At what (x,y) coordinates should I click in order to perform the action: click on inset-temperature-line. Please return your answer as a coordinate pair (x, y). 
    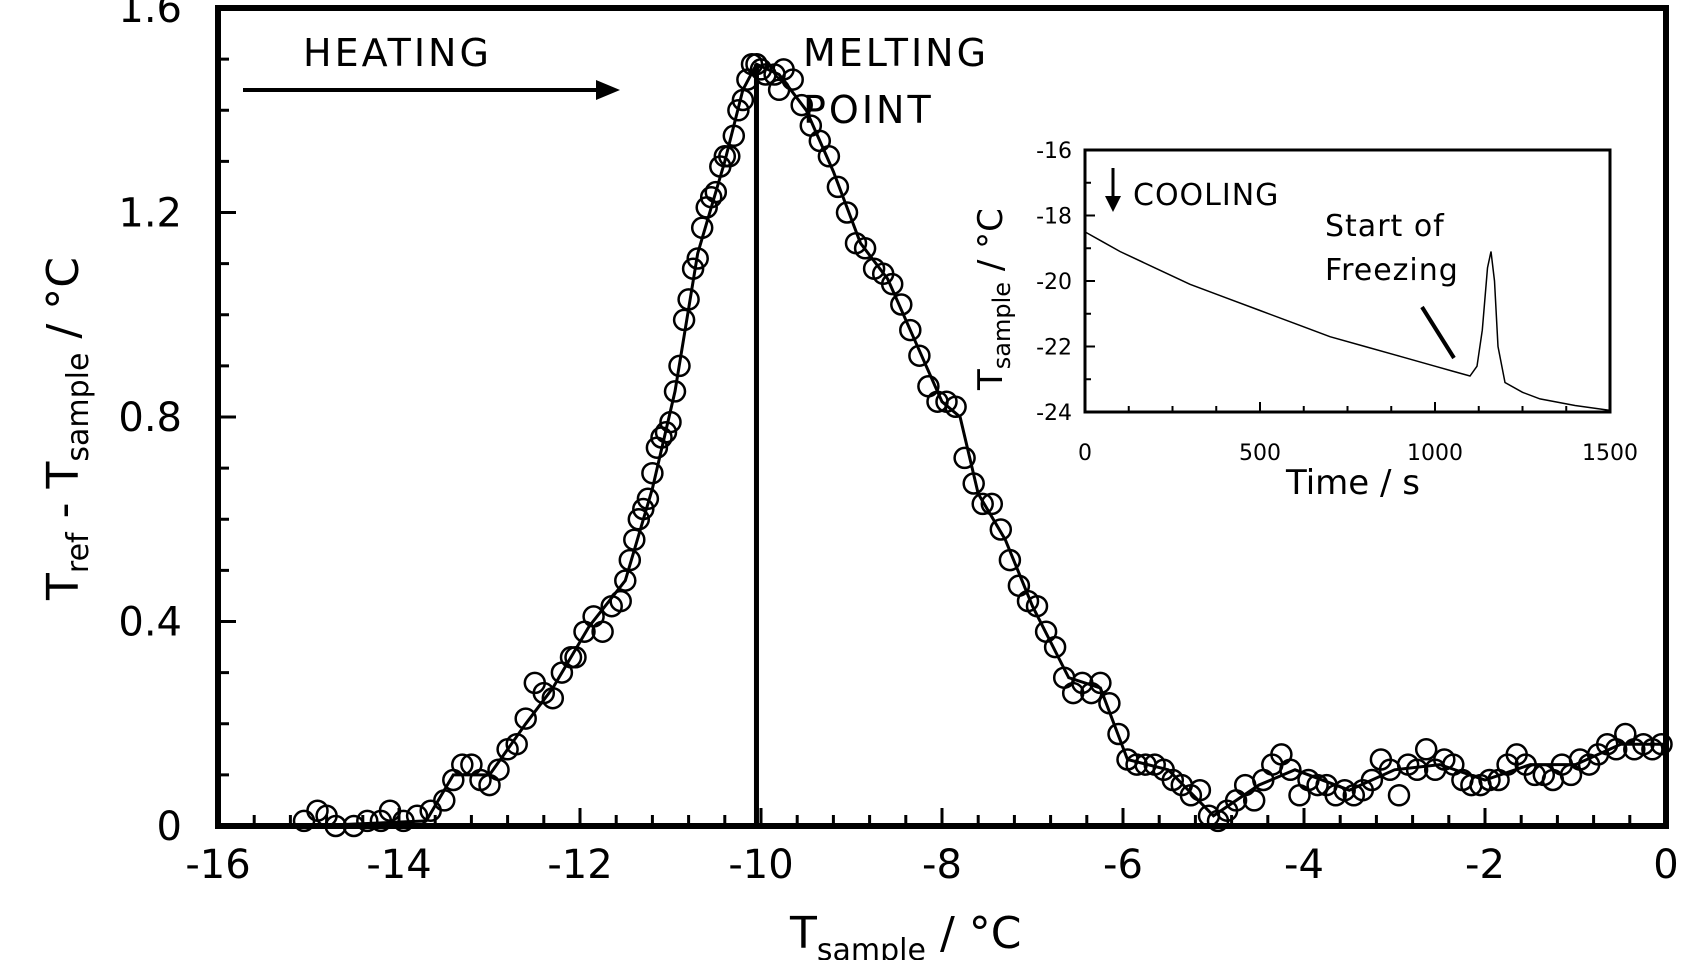
    Looking at the image, I should click on (1347, 321).